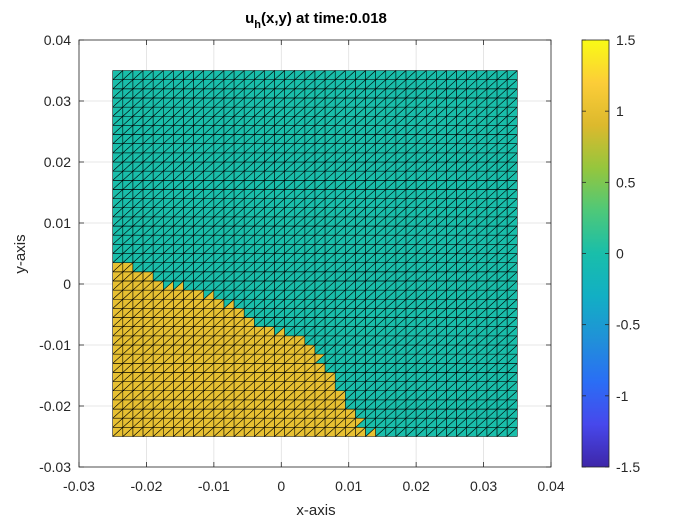 This screenshot has height=525, width=700. Describe the element at coordinates (550, 486) in the screenshot. I see `x-tick-label: 0.04` at that location.